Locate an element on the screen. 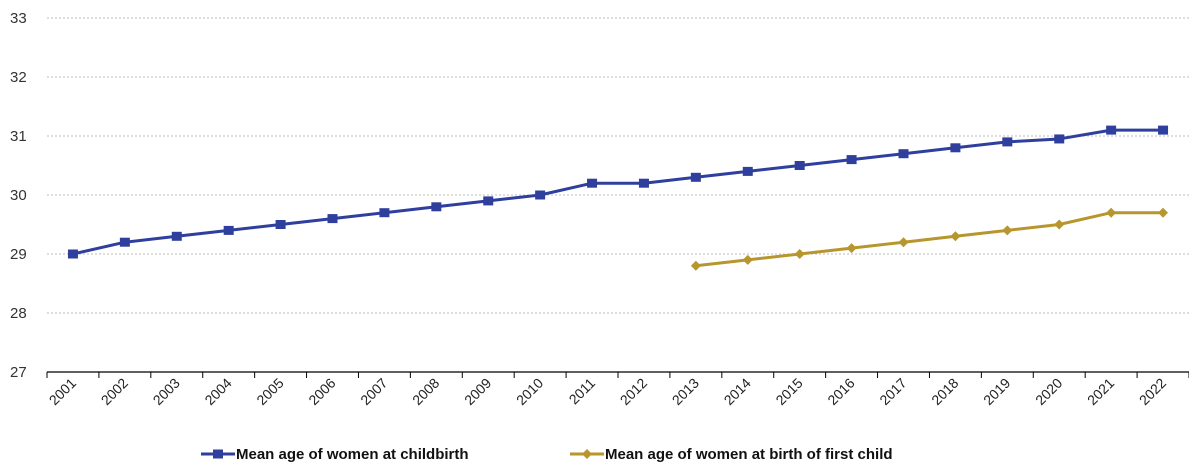  x-tick-label: 2020 is located at coordinates (1048, 391).